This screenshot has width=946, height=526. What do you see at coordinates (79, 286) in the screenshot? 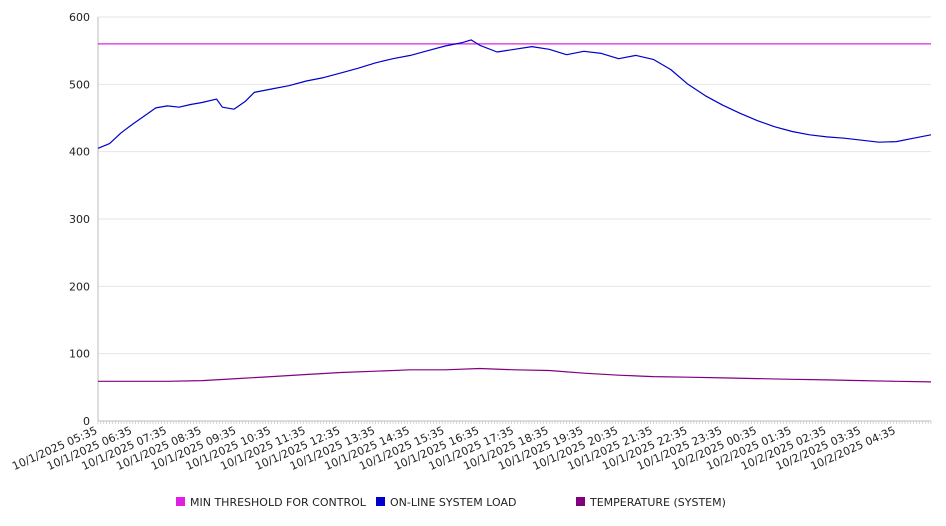
I see `y-tick-label: 200` at bounding box center [79, 286].